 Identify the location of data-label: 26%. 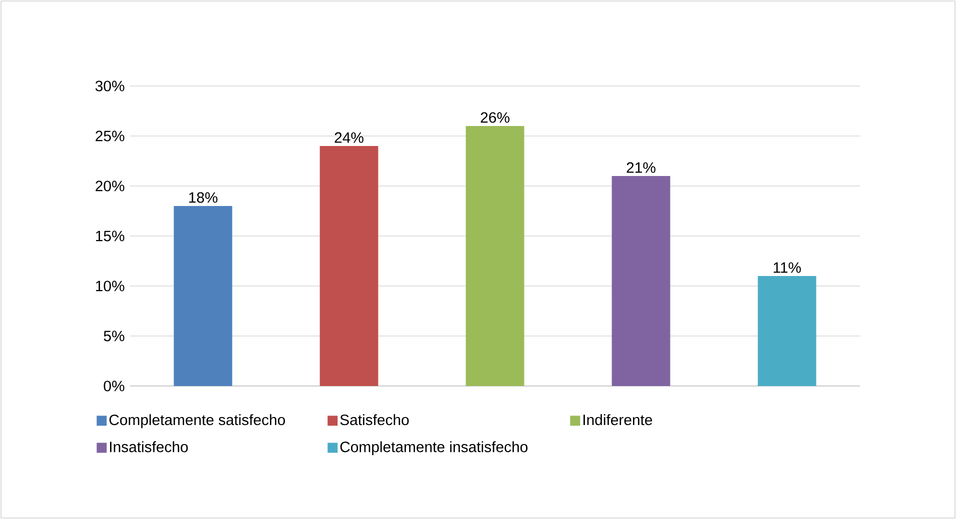
(495, 117).